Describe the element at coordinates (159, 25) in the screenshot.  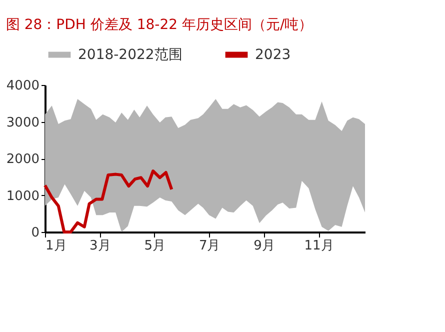
I see `chart-title: 图 28：PDH 价差及 18-22 年历史区间（元/吨）` at that location.